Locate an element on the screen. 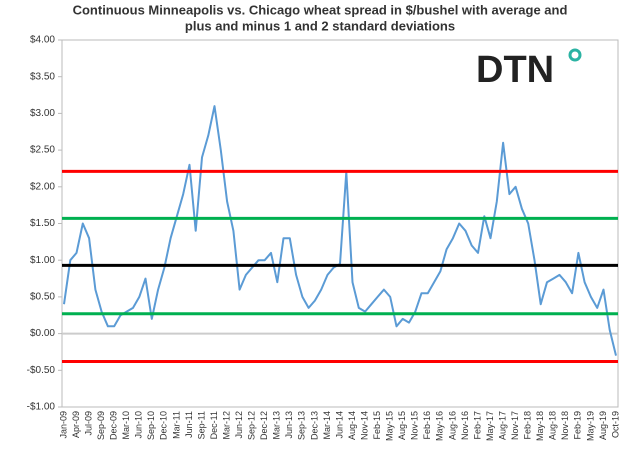  y-tick-label: $0.50 is located at coordinates (42, 297).